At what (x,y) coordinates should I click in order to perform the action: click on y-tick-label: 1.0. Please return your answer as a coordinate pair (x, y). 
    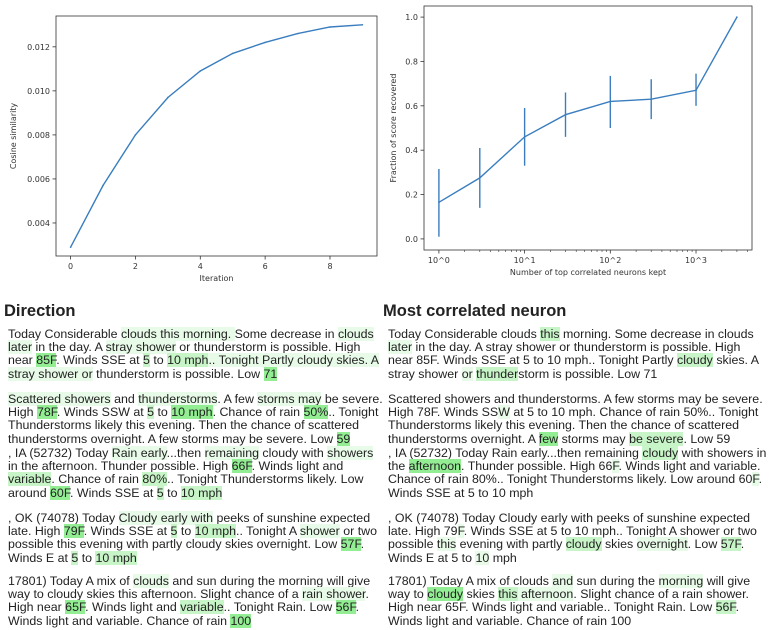
    Looking at the image, I should click on (411, 17).